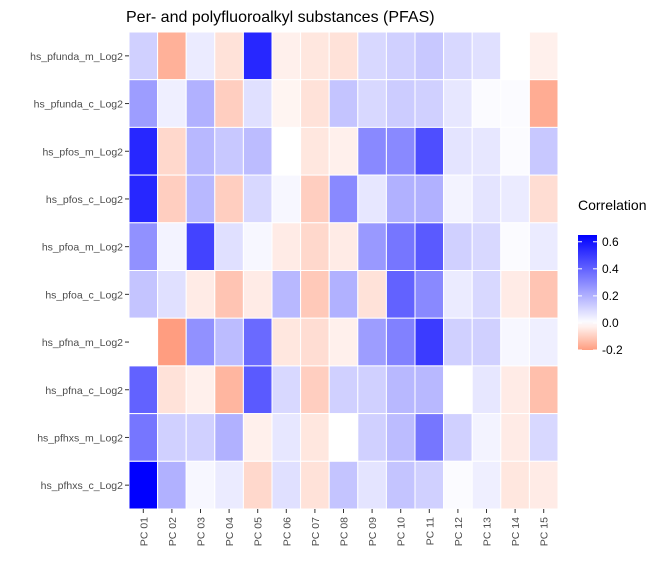  What do you see at coordinates (202, 531) in the screenshot?
I see `x-tick-label: PC 03` at bounding box center [202, 531].